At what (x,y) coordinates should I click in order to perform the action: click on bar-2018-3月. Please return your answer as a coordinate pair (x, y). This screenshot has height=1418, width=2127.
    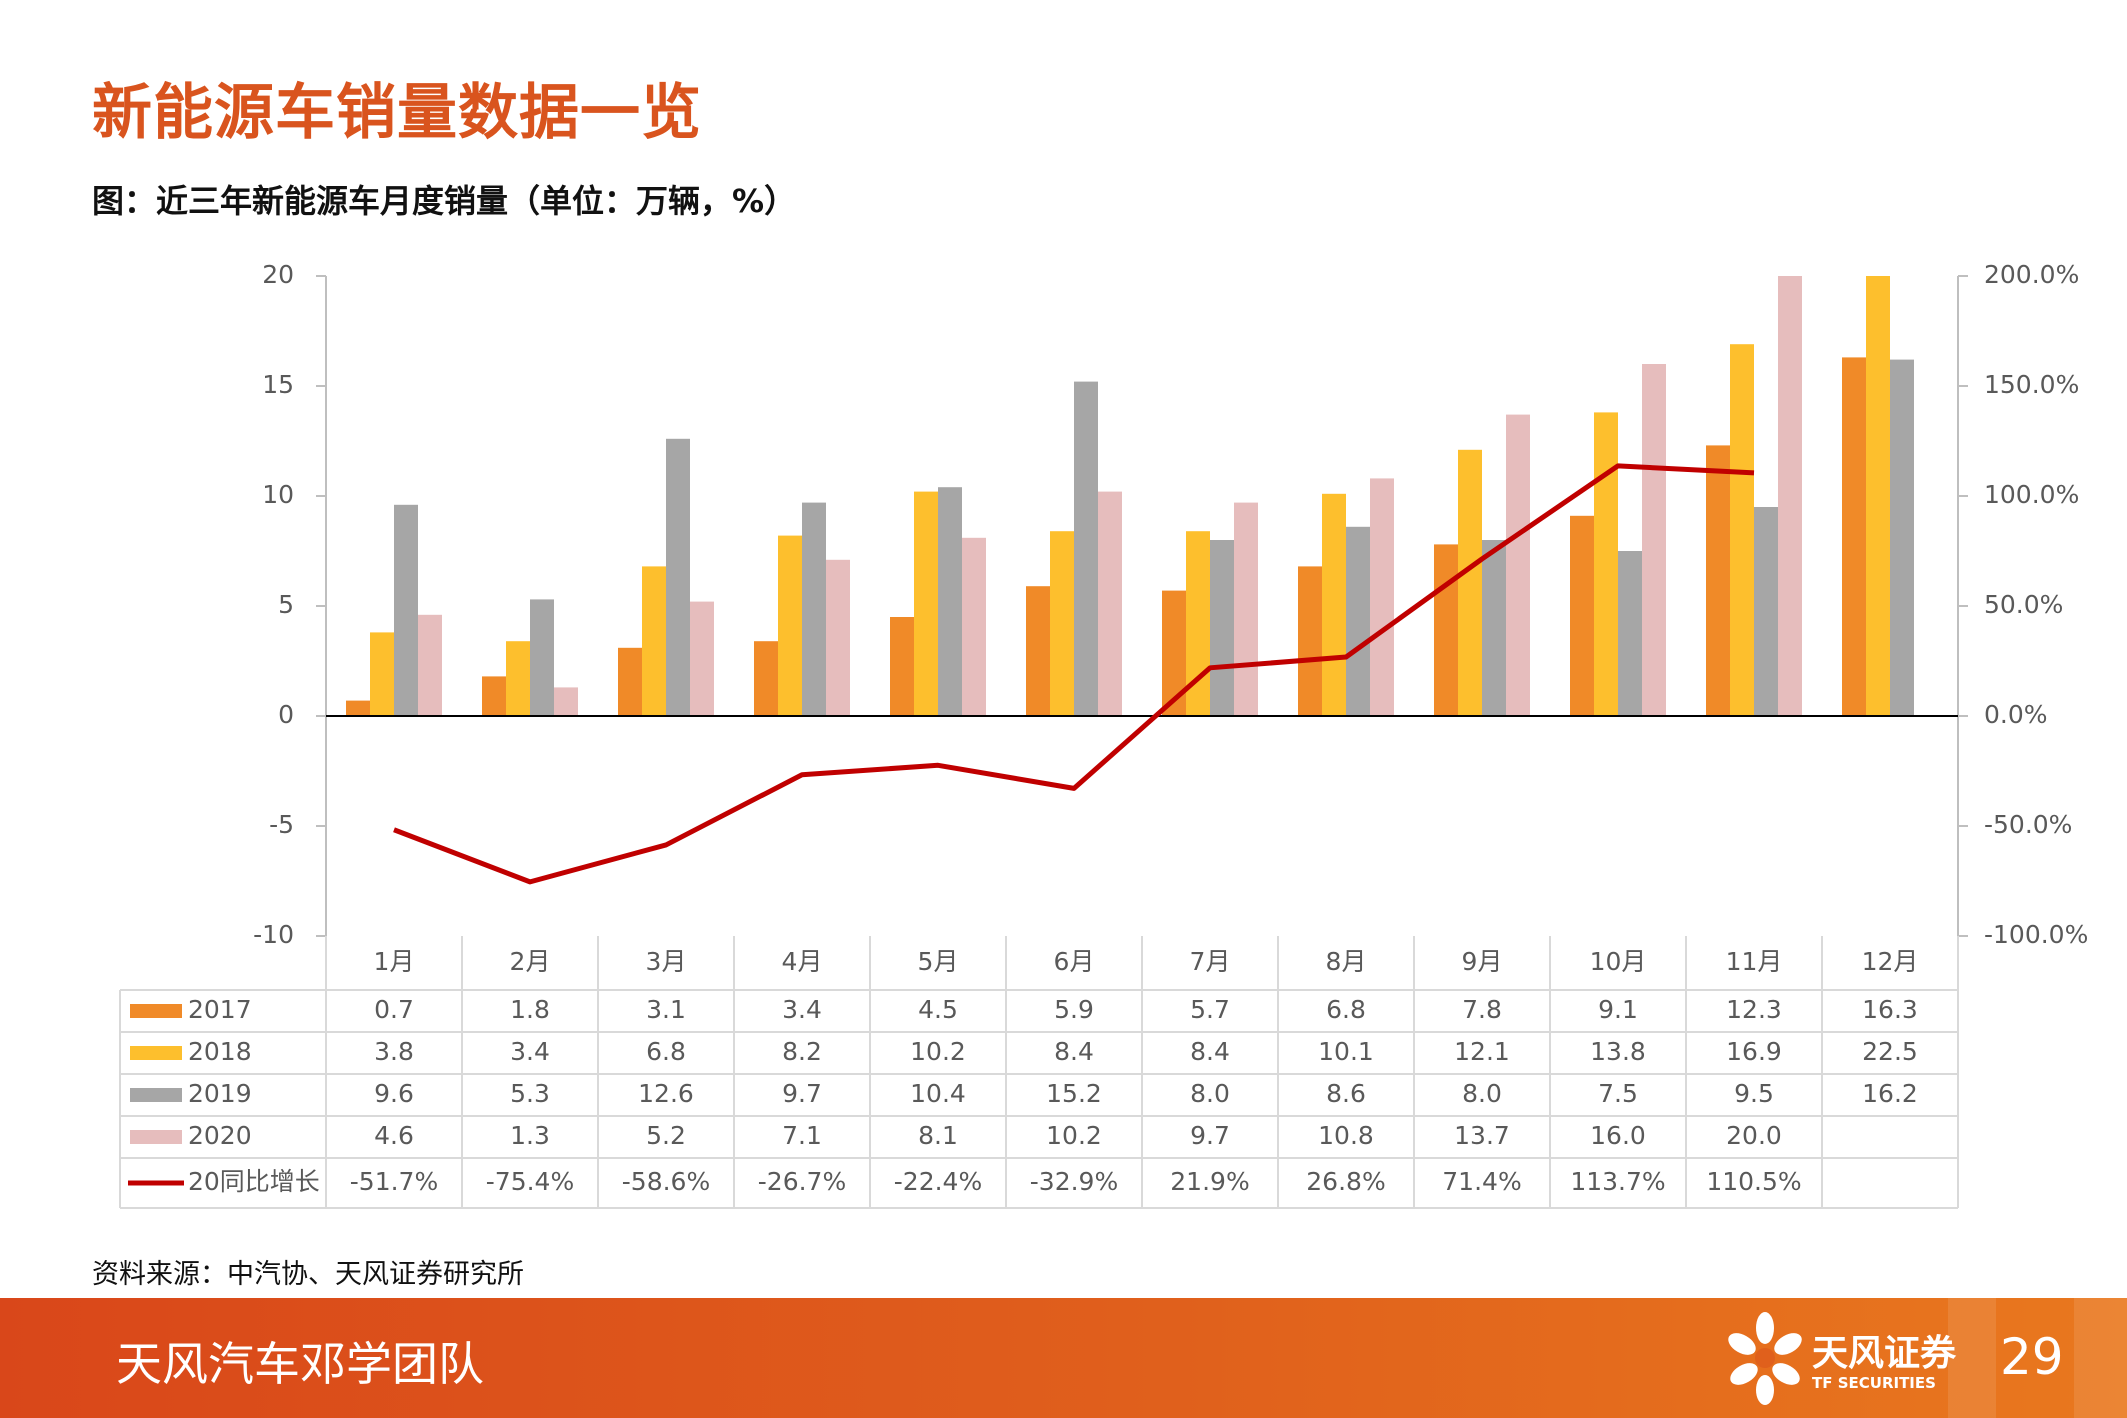
    Looking at the image, I should click on (654, 641).